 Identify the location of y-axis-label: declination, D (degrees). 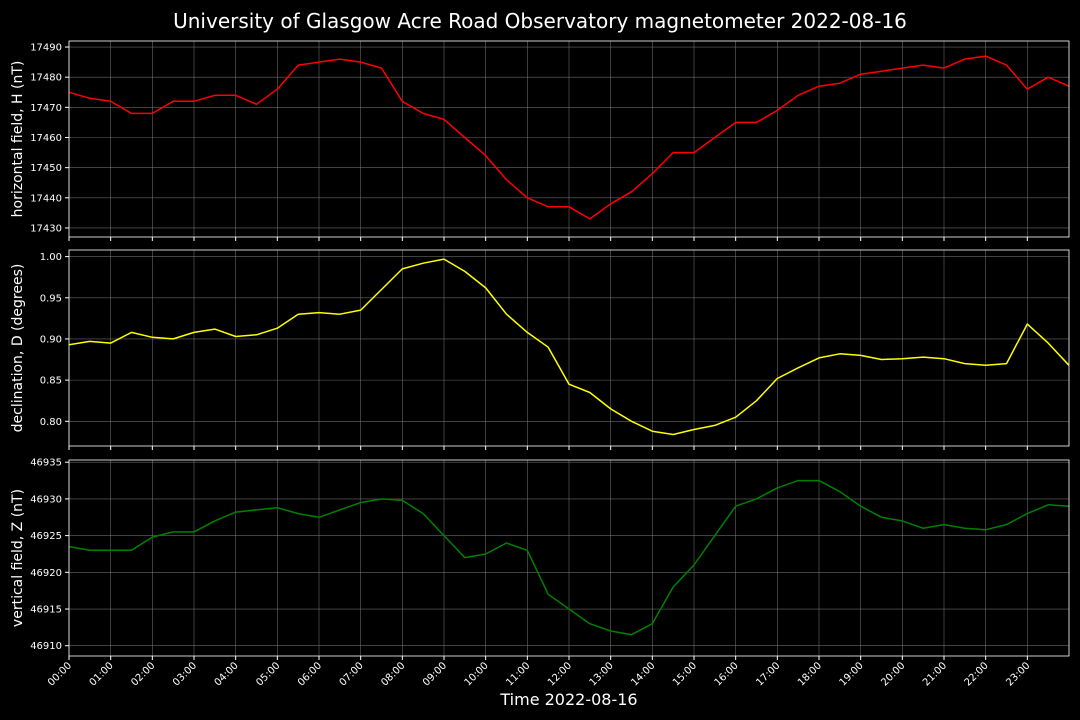
(18, 348).